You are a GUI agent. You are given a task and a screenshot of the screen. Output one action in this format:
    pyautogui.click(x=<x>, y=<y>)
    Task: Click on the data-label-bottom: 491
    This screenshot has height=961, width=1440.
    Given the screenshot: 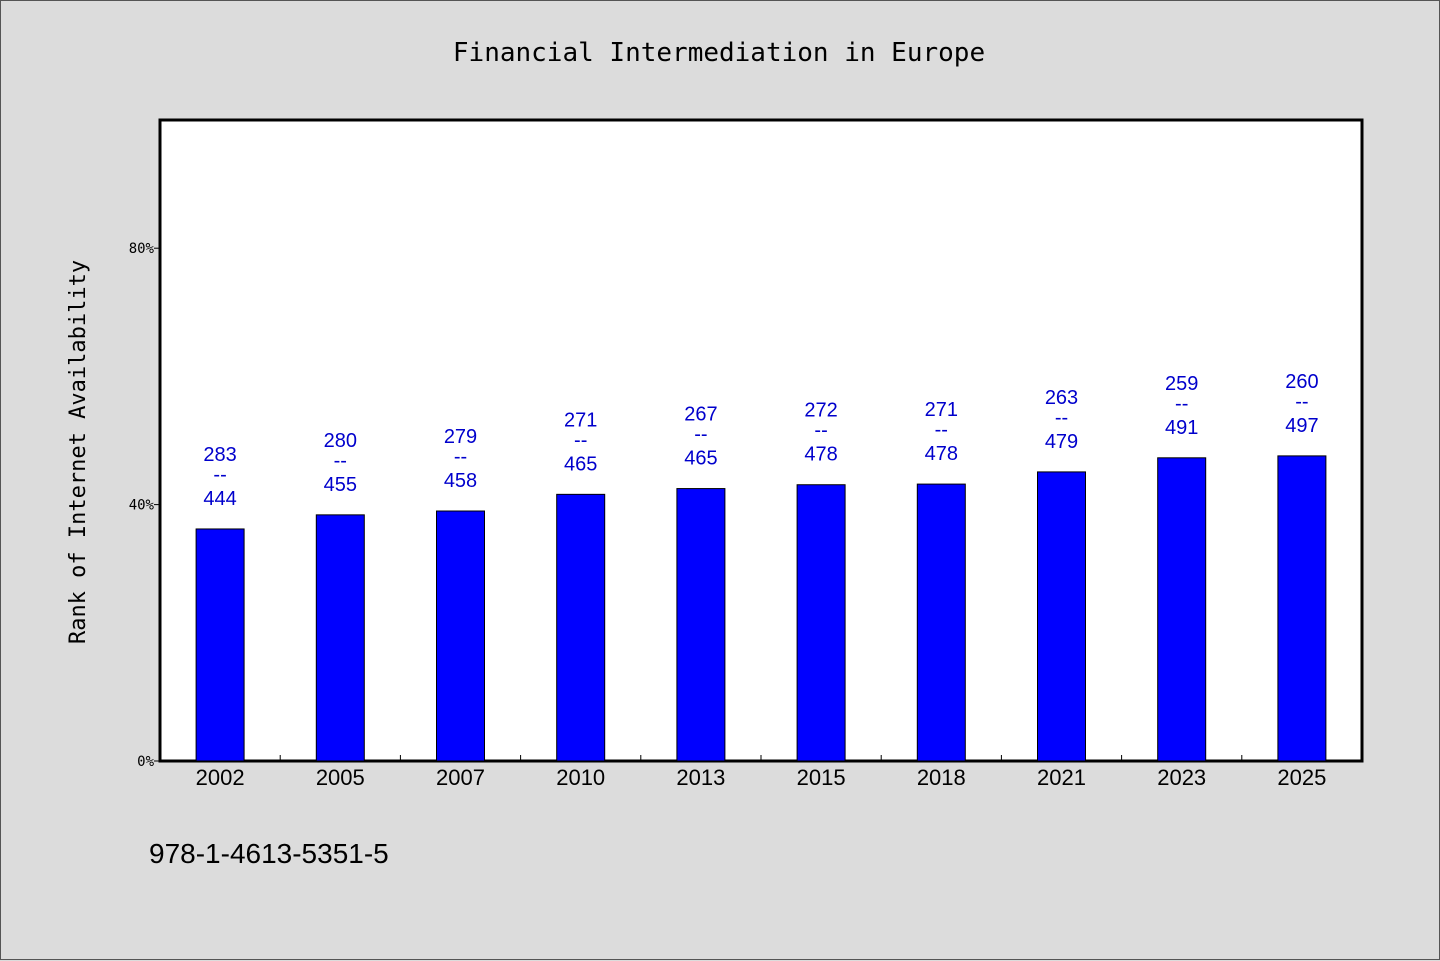 What is the action you would take?
    pyautogui.click(x=1181, y=428)
    